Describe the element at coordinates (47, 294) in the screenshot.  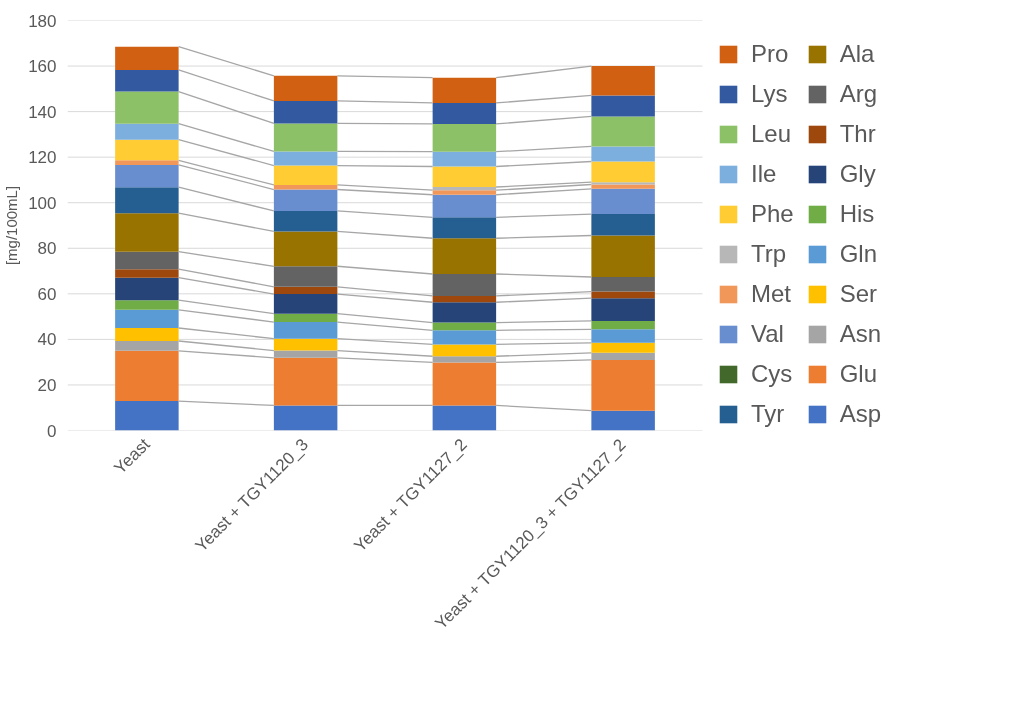
I see `y-tick-label: 60` at that location.